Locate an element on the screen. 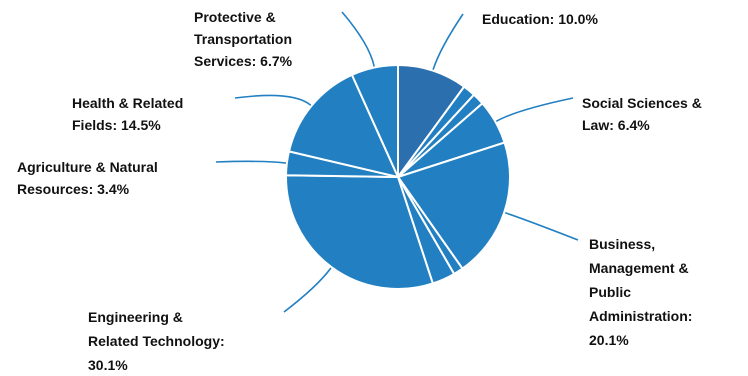 This screenshot has height=376, width=748. label-line: 20.1% is located at coordinates (609, 340).